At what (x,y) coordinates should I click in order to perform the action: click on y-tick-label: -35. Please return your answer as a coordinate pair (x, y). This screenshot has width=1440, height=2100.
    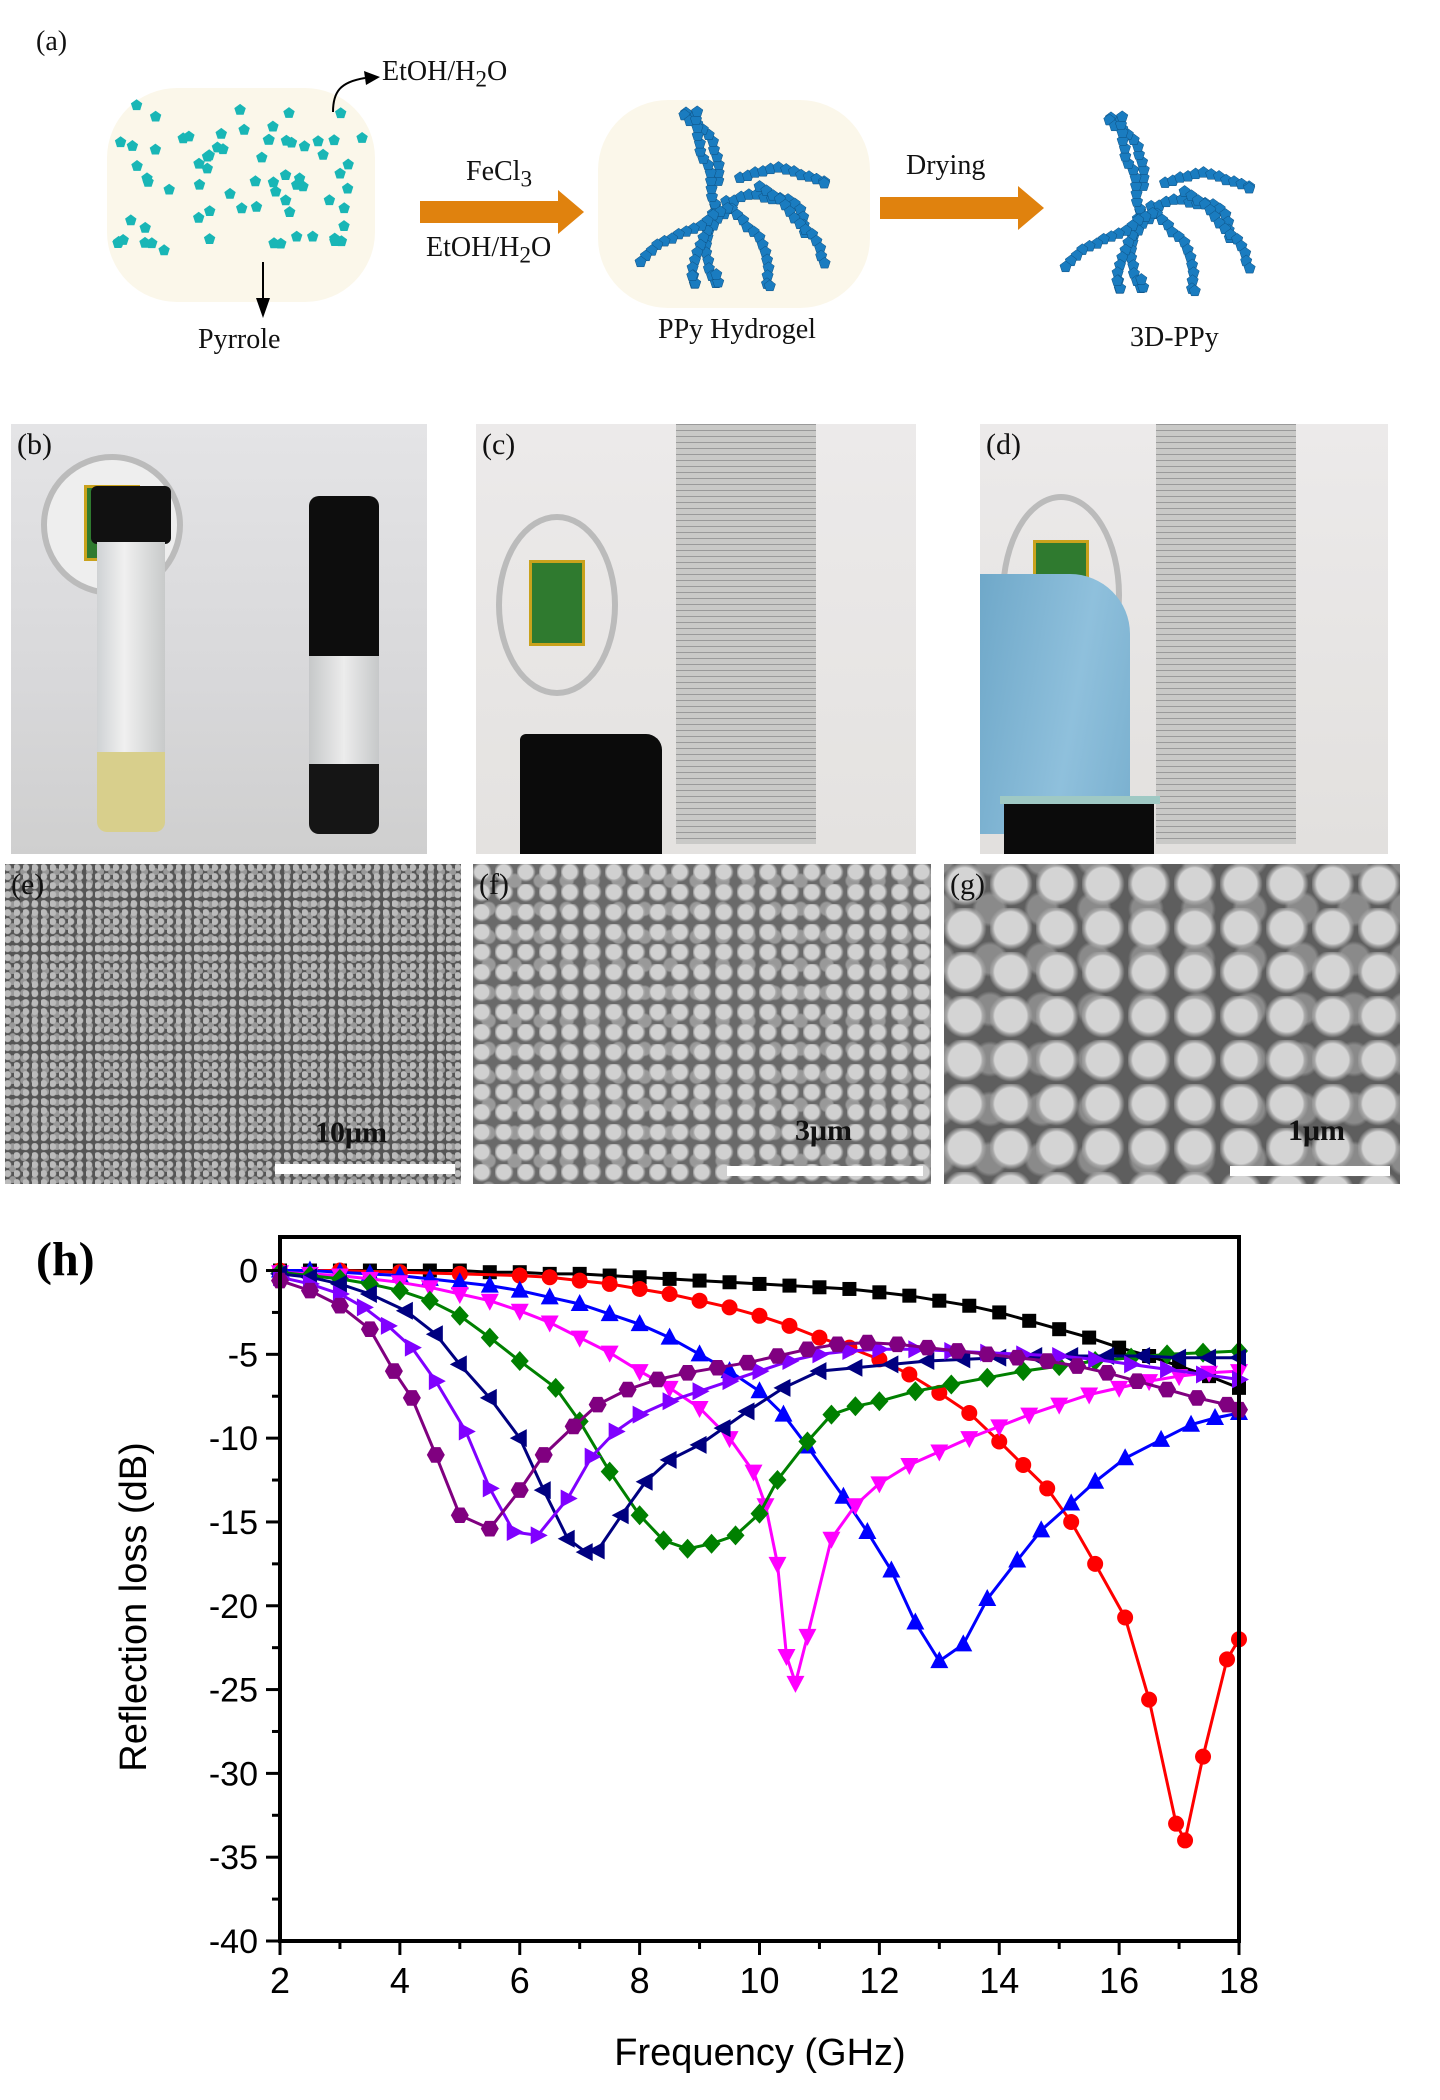
    Looking at the image, I should click on (233, 1858).